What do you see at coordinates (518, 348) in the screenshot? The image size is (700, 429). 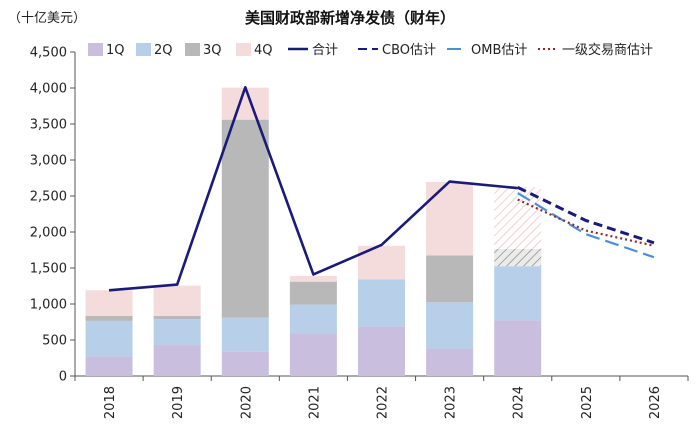 I see `bar-1Q-2024` at bounding box center [518, 348].